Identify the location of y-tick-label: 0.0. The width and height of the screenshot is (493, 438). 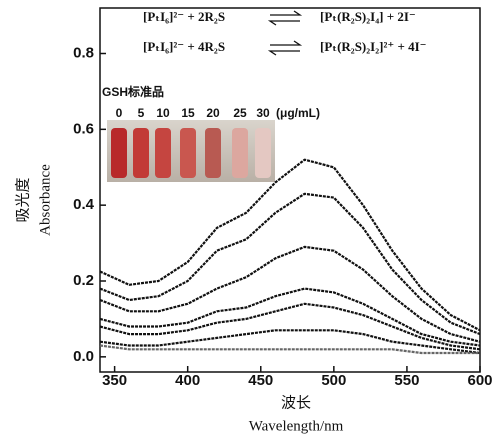
(83, 356).